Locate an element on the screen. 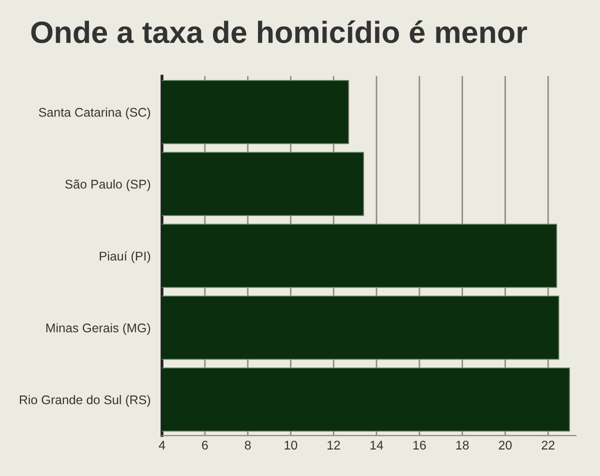 The width and height of the screenshot is (600, 476). x-tick-label: 6 is located at coordinates (205, 445).